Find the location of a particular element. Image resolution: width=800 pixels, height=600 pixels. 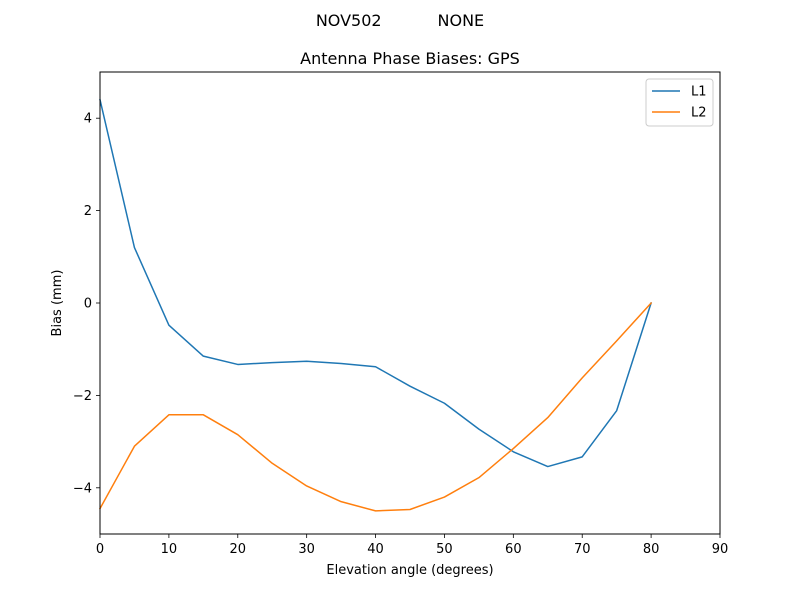

chart-suptitle: NOV502 NONE is located at coordinates (400, 20).